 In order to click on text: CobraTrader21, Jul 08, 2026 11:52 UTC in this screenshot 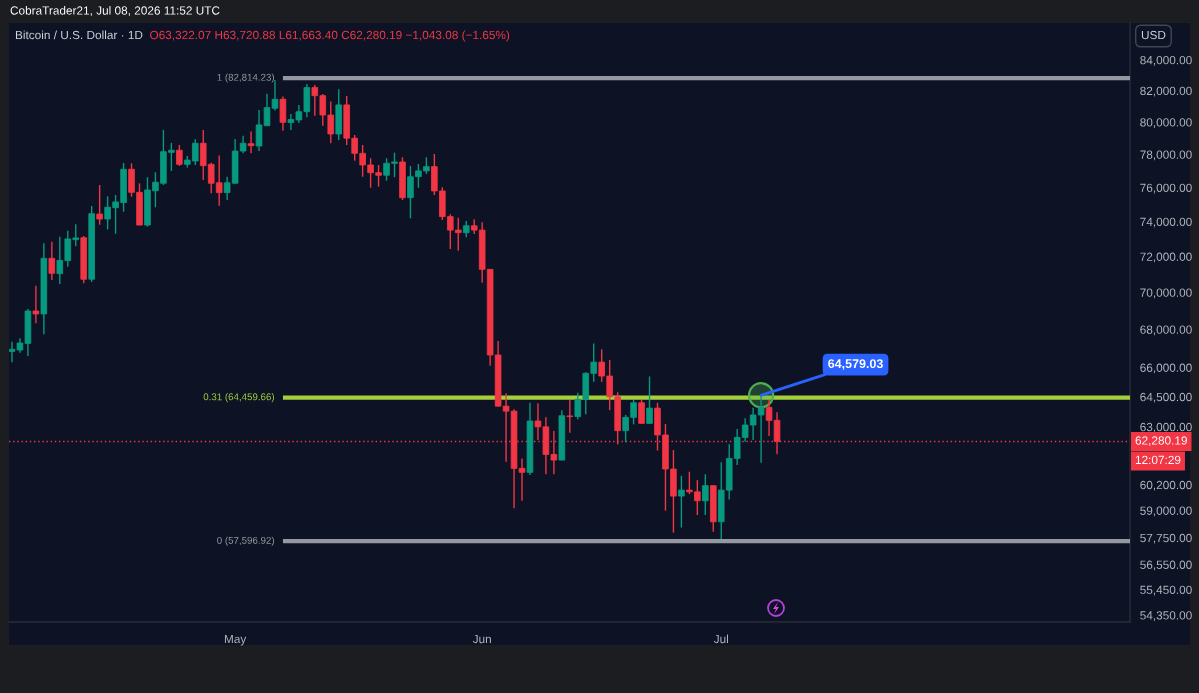, I will do `click(115, 11)`.